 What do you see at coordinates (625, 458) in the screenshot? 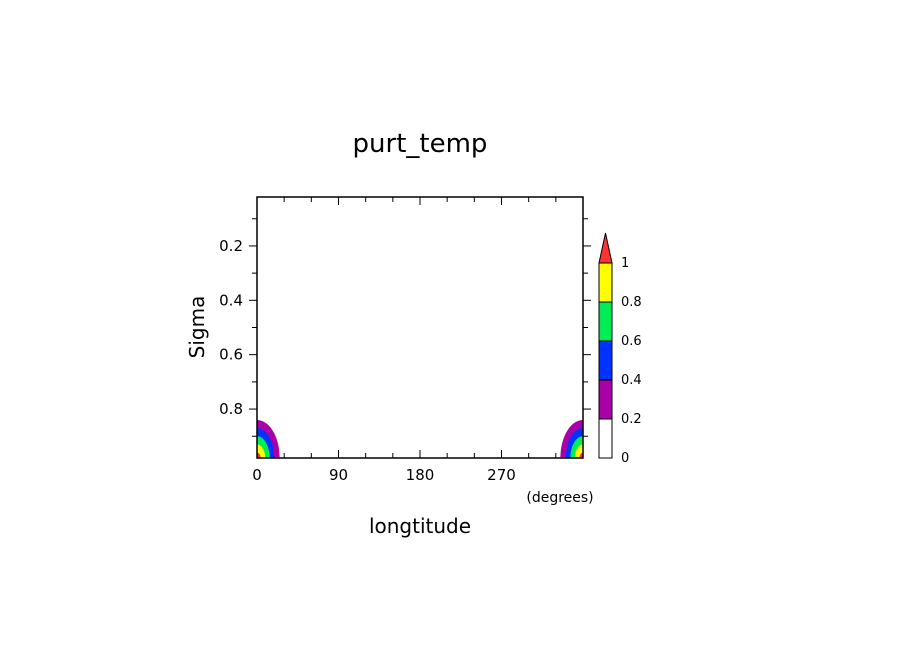
I see `colorbar-tick-label: 0` at bounding box center [625, 458].